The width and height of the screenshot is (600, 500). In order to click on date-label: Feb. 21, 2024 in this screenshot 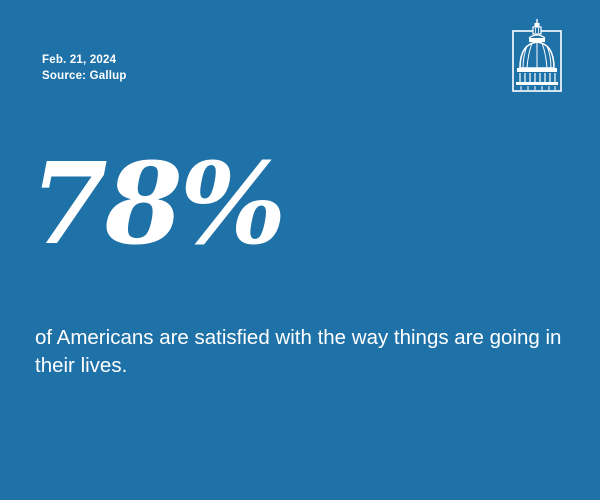, I will do `click(79, 60)`.